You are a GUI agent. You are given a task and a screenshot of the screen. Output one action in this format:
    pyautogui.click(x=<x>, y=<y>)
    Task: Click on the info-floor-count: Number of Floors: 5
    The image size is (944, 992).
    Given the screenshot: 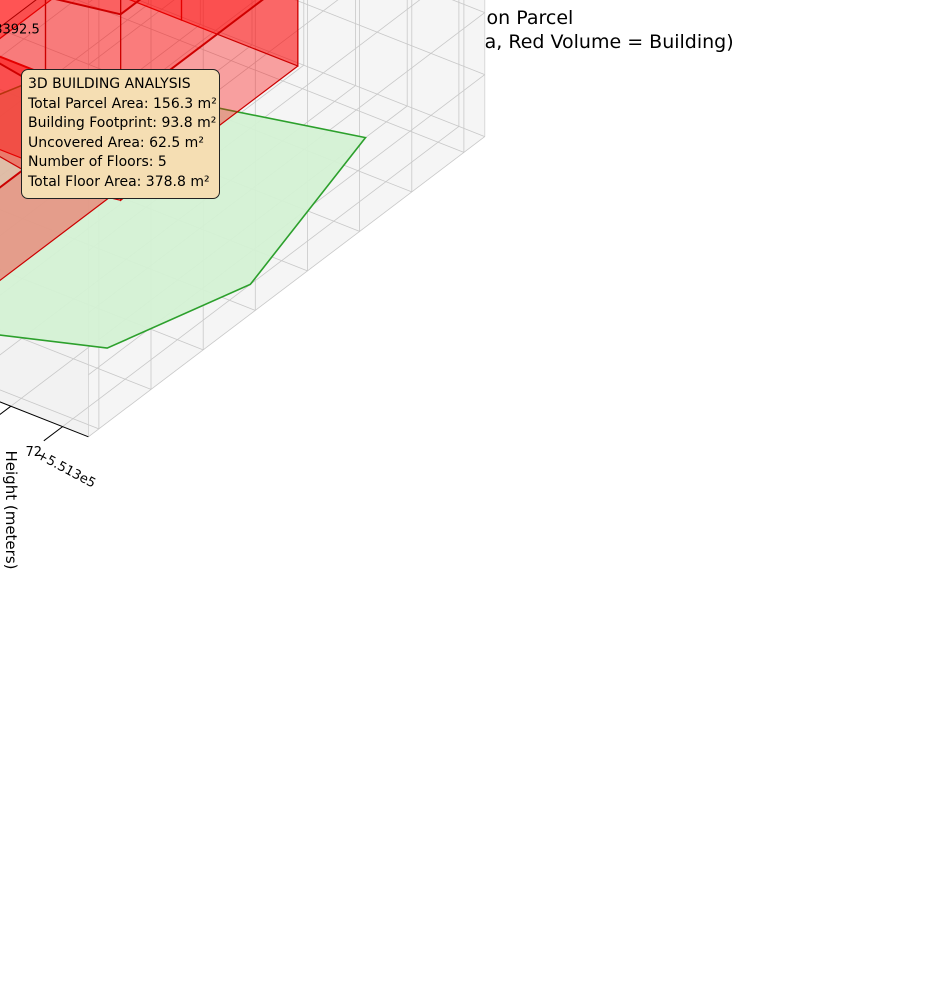 What is the action you would take?
    pyautogui.click(x=97, y=162)
    